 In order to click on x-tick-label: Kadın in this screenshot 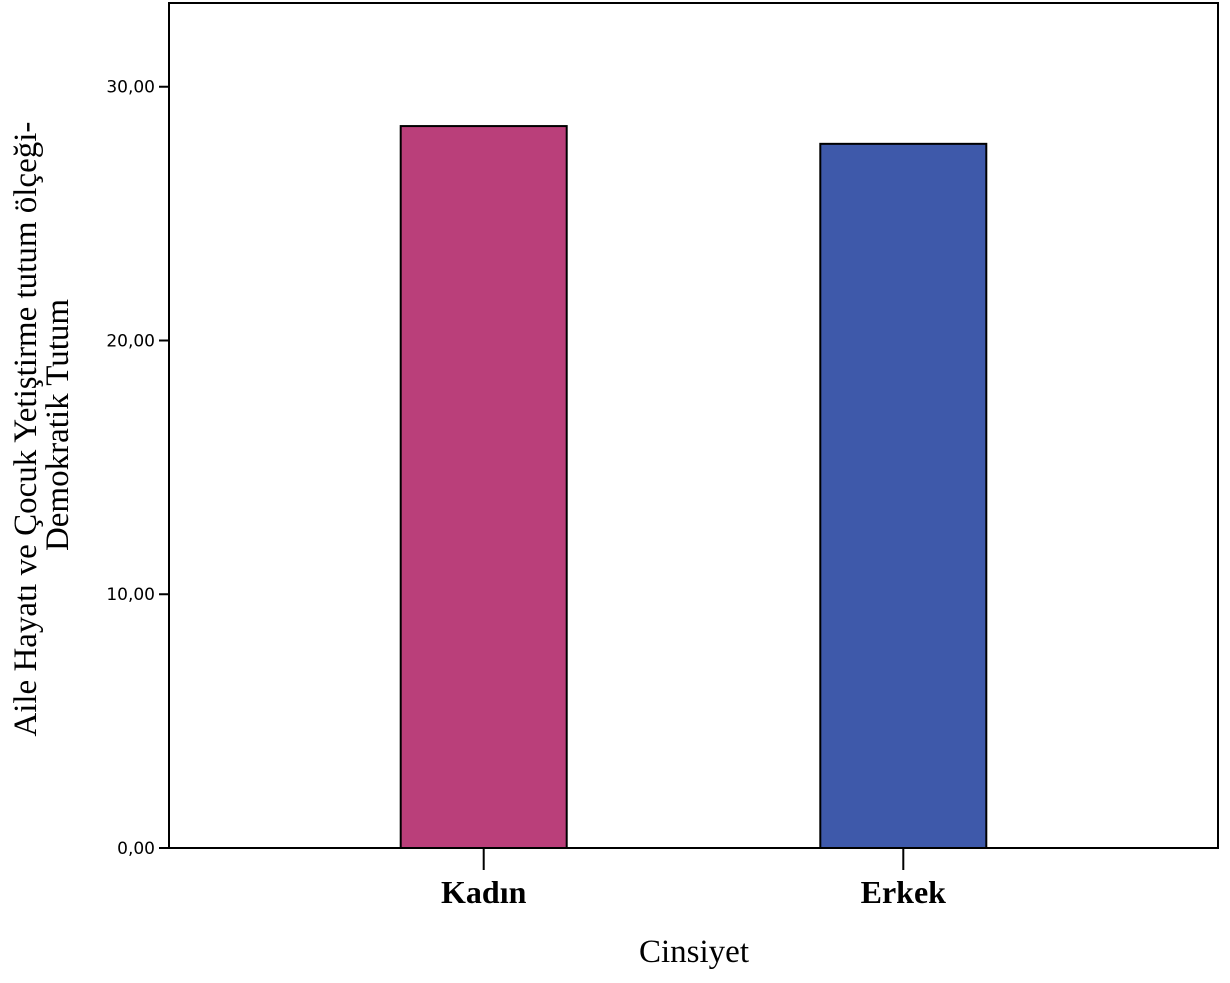, I will do `click(484, 892)`.